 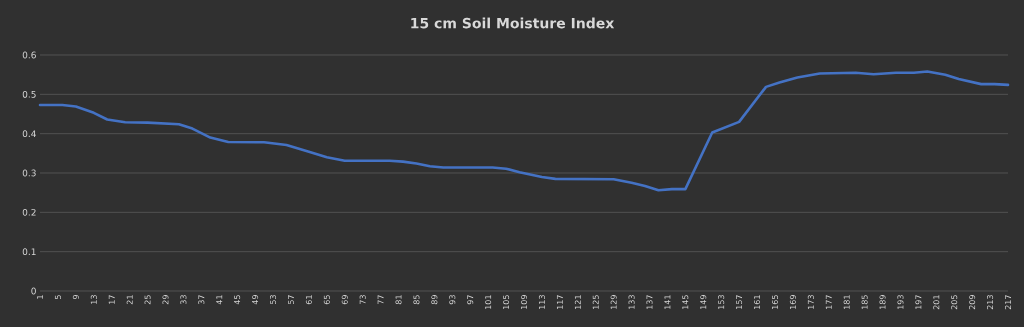 I want to click on chart-title: 15 cm Soil Moisture Index, so click(x=513, y=23).